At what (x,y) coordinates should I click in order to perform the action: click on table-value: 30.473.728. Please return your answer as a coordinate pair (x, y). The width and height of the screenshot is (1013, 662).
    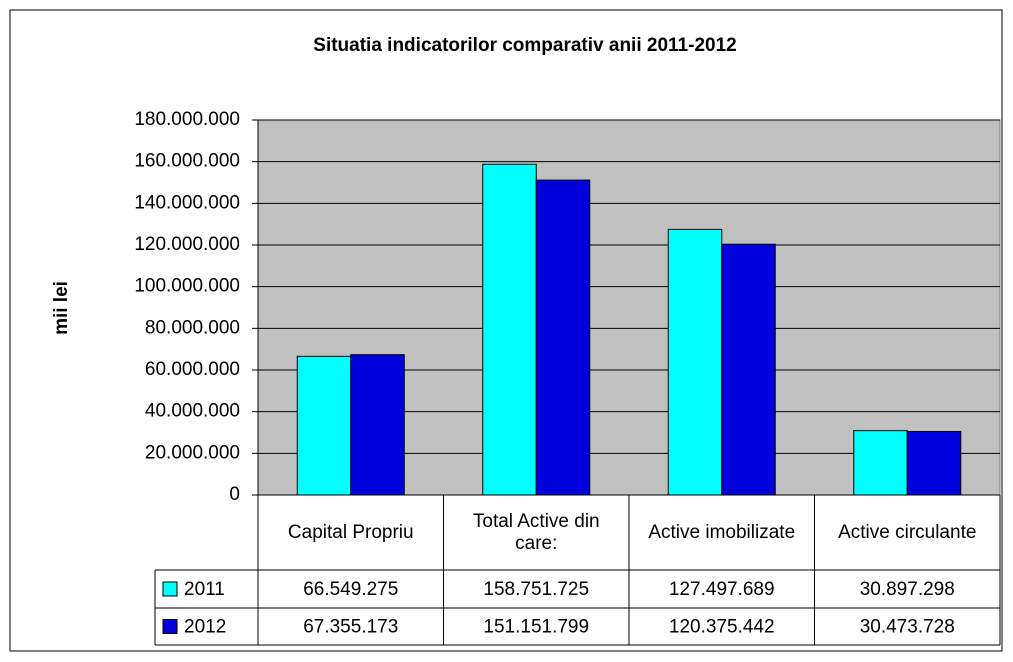
    Looking at the image, I should click on (907, 627).